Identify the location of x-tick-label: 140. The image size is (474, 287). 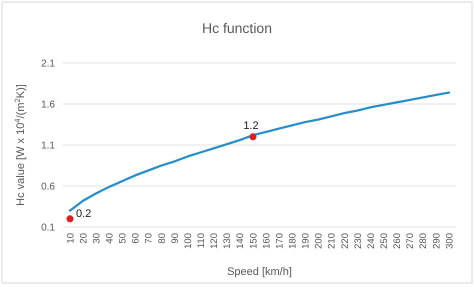
(240, 241).